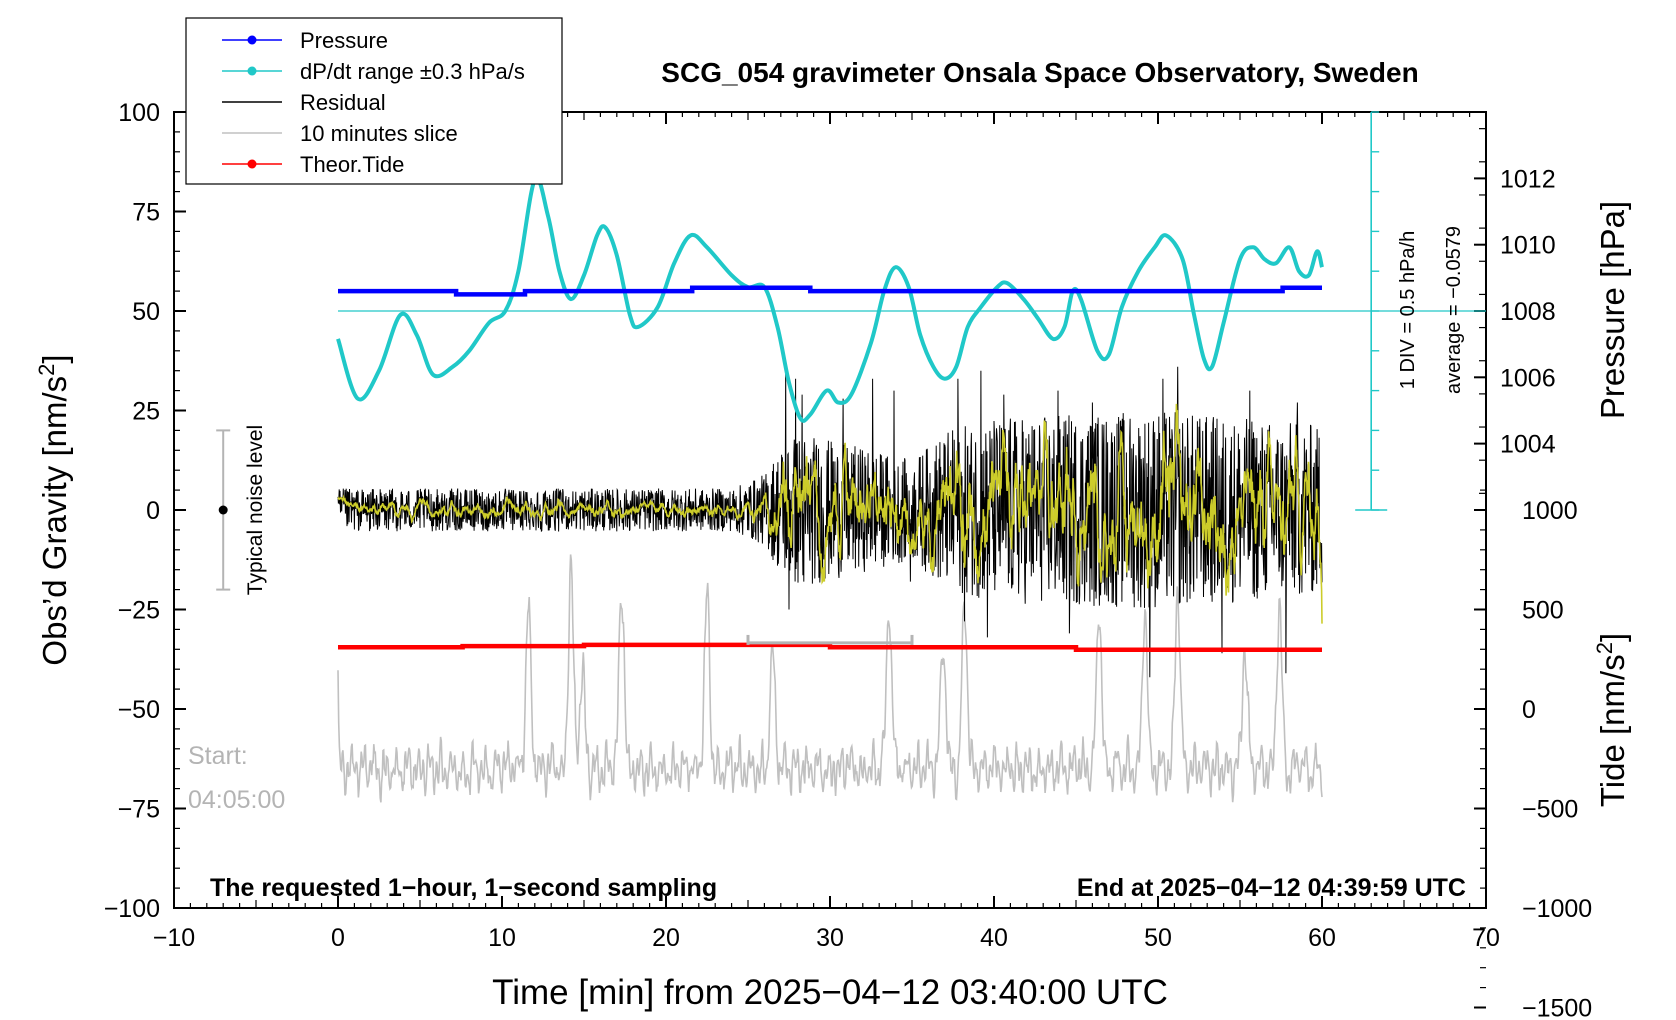  Describe the element at coordinates (139, 710) in the screenshot. I see `y-left-tick-label: −50` at that location.